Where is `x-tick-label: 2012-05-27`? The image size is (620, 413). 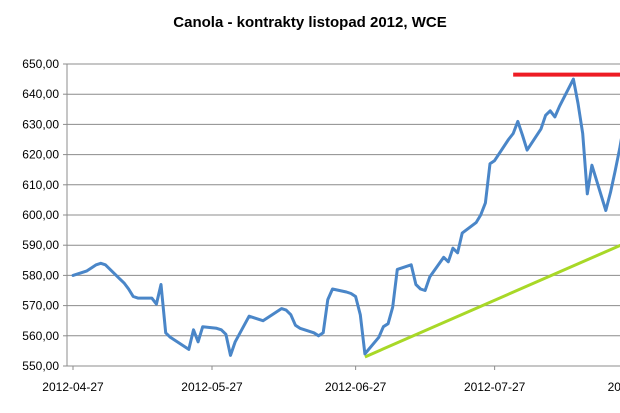
x-tick-label: 2012-05-27 is located at coordinates (212, 387).